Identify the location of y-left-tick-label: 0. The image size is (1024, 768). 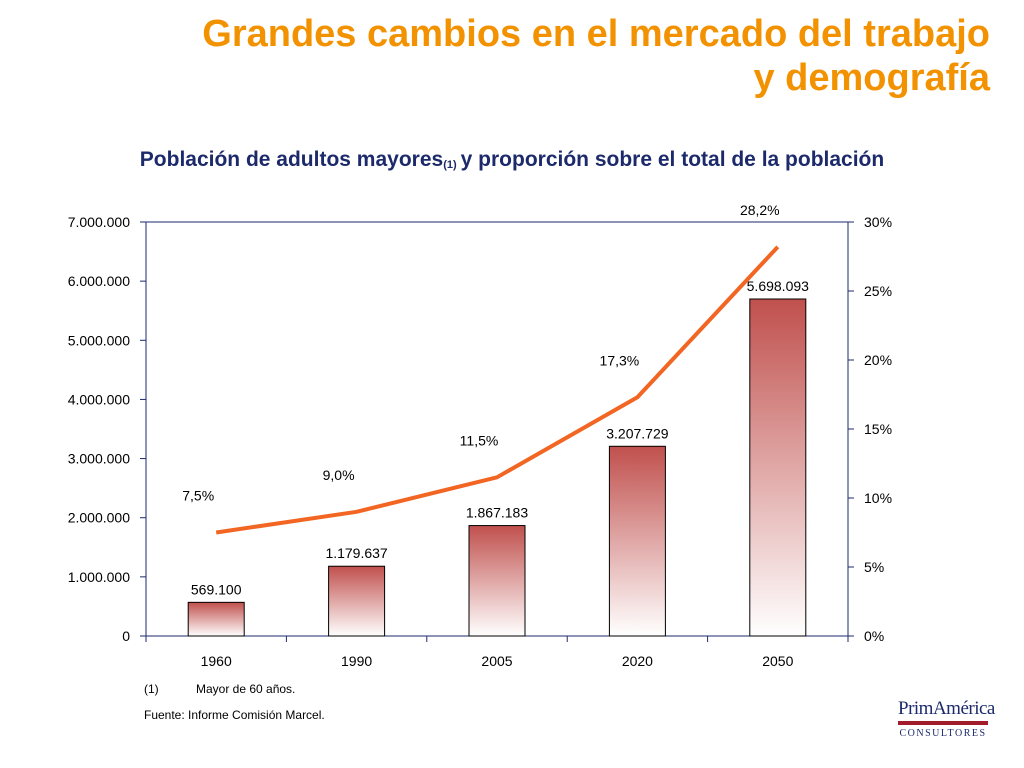
(126, 636).